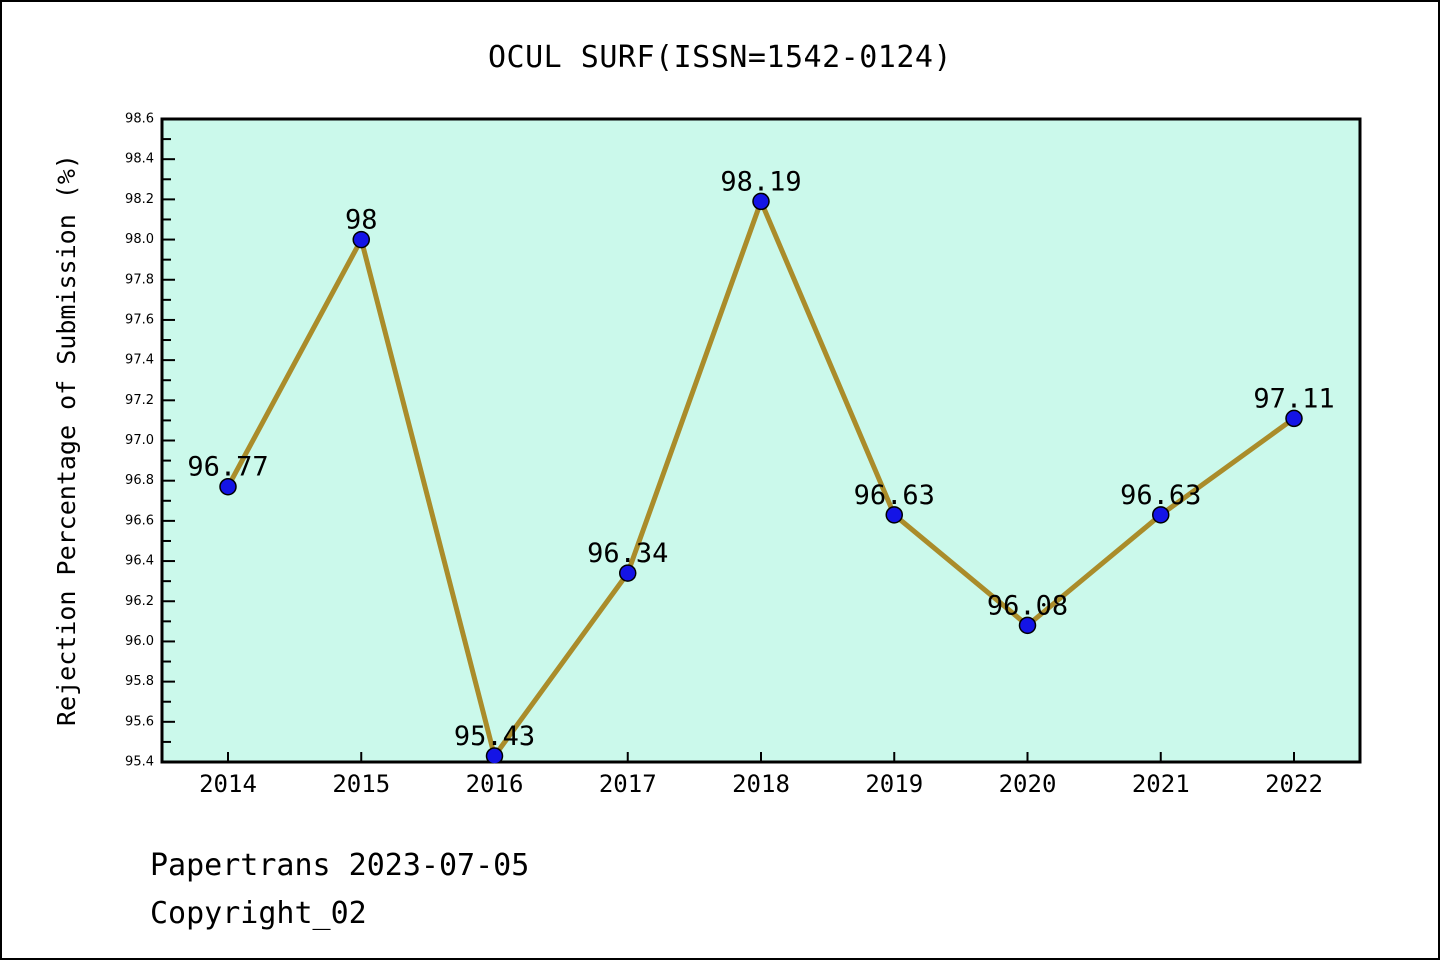  What do you see at coordinates (228, 784) in the screenshot?
I see `x-tick-label: 2014` at bounding box center [228, 784].